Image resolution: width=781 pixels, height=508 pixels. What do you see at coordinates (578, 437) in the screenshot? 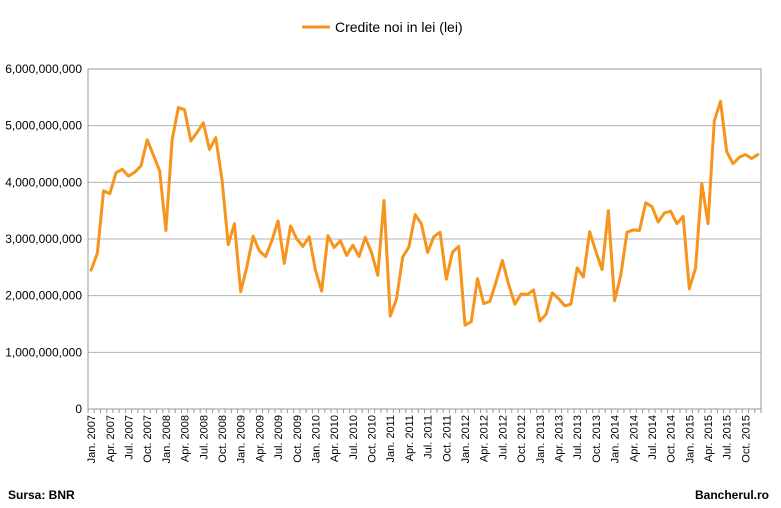
I see `x-tick-label: Jul. 2013` at bounding box center [578, 437].